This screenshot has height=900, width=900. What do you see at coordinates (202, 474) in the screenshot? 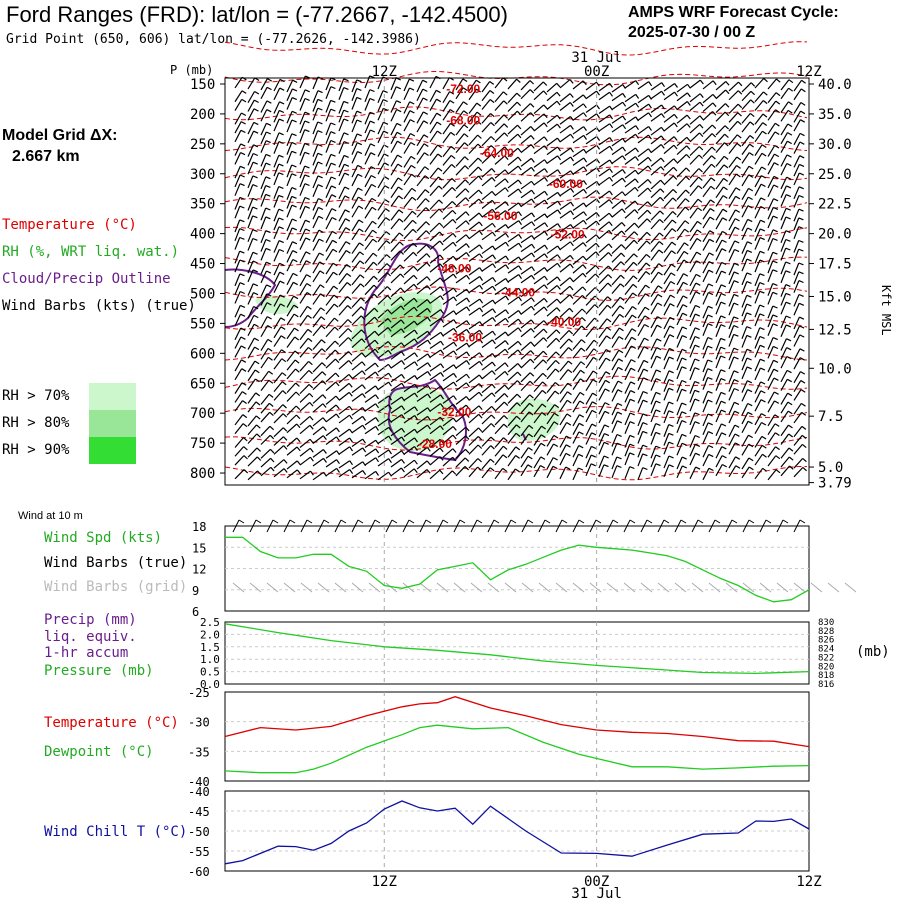
I see `pressure-tick: 800` at bounding box center [202, 474].